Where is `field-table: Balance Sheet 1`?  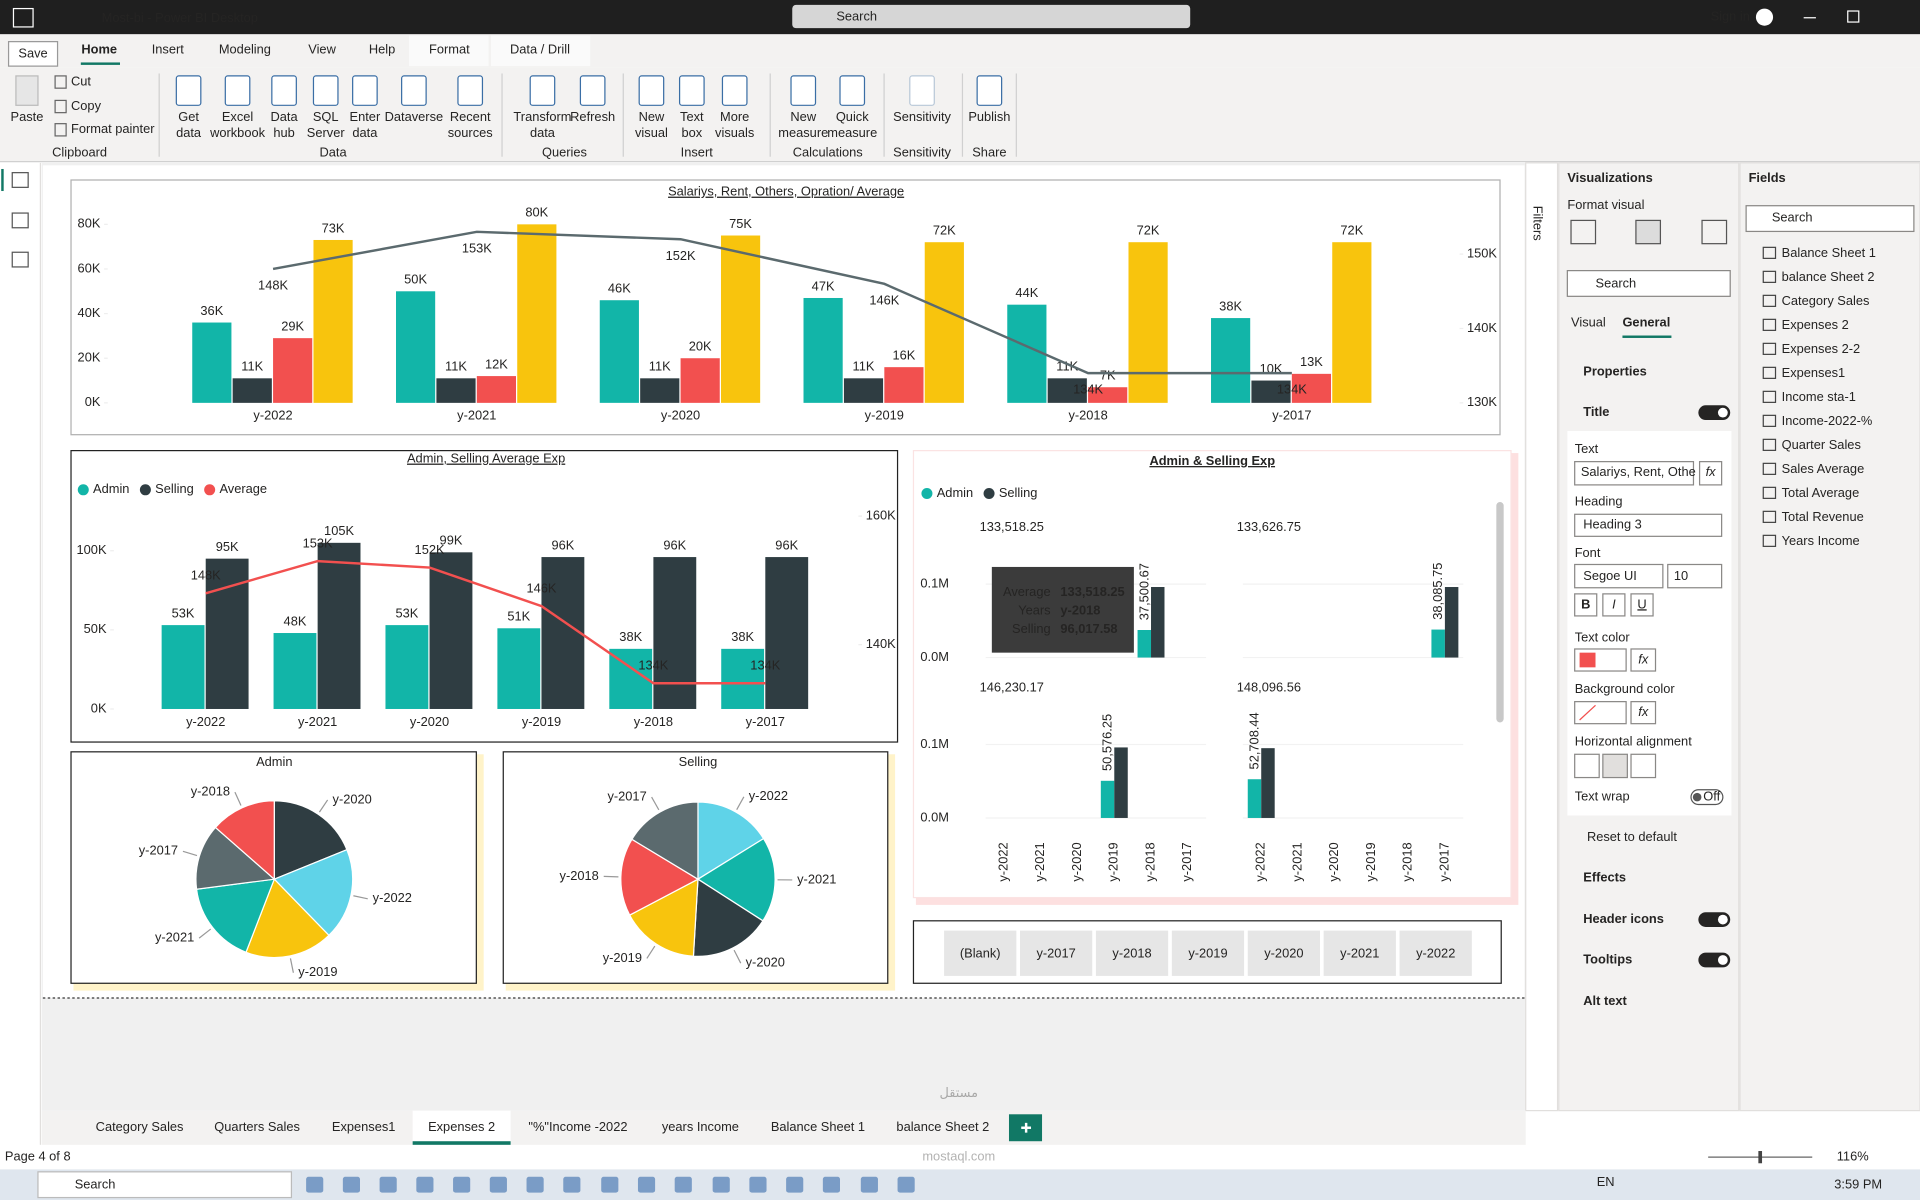
field-table: Balance Sheet 1 is located at coordinates (1829, 252).